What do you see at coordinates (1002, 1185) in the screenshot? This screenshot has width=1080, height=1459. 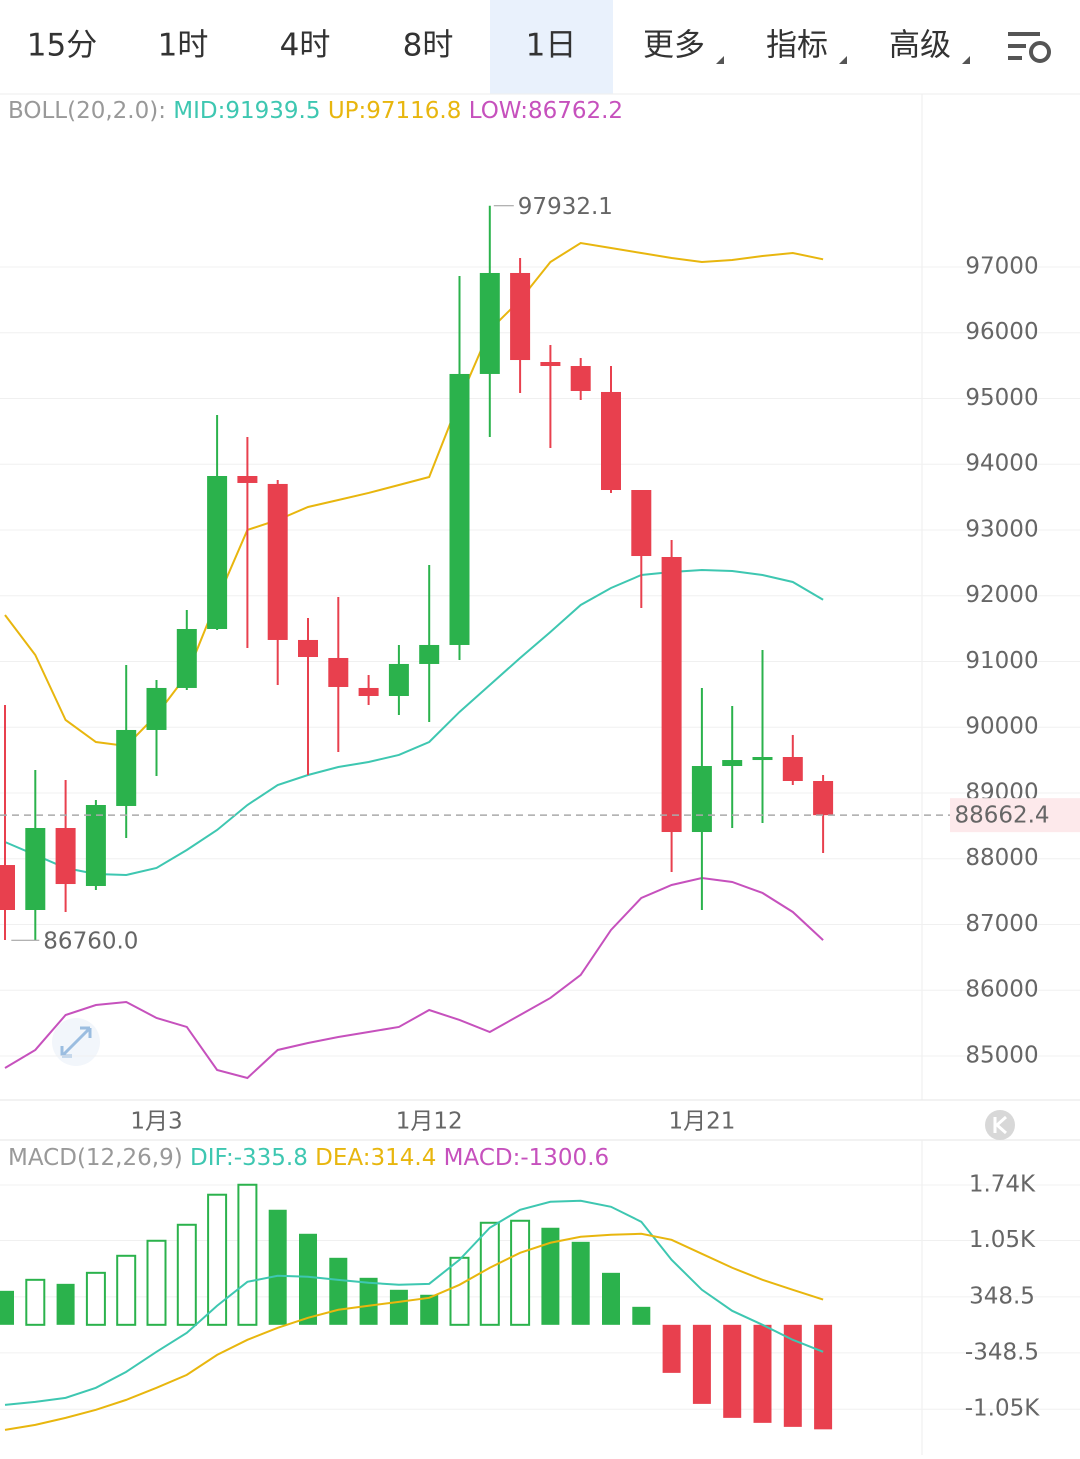 I see `y-tick-label: 1.74K` at bounding box center [1002, 1185].